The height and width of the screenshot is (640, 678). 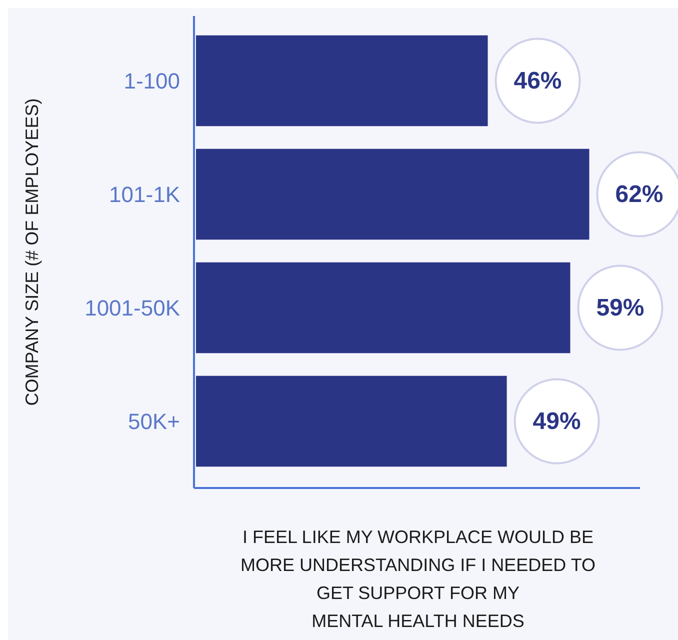 I want to click on y-axis-title: COMPANY SIZE (# OF EMPLOYEES), so click(x=32, y=252).